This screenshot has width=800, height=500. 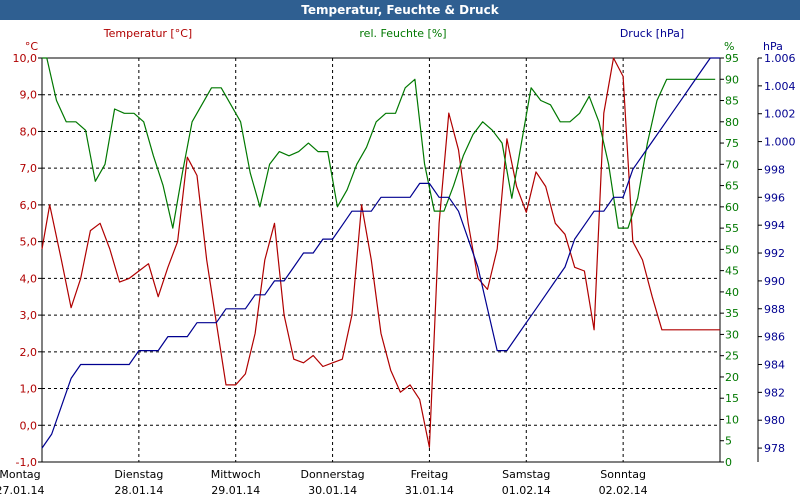 I want to click on humidity-tick-label: 80, so click(x=732, y=122).